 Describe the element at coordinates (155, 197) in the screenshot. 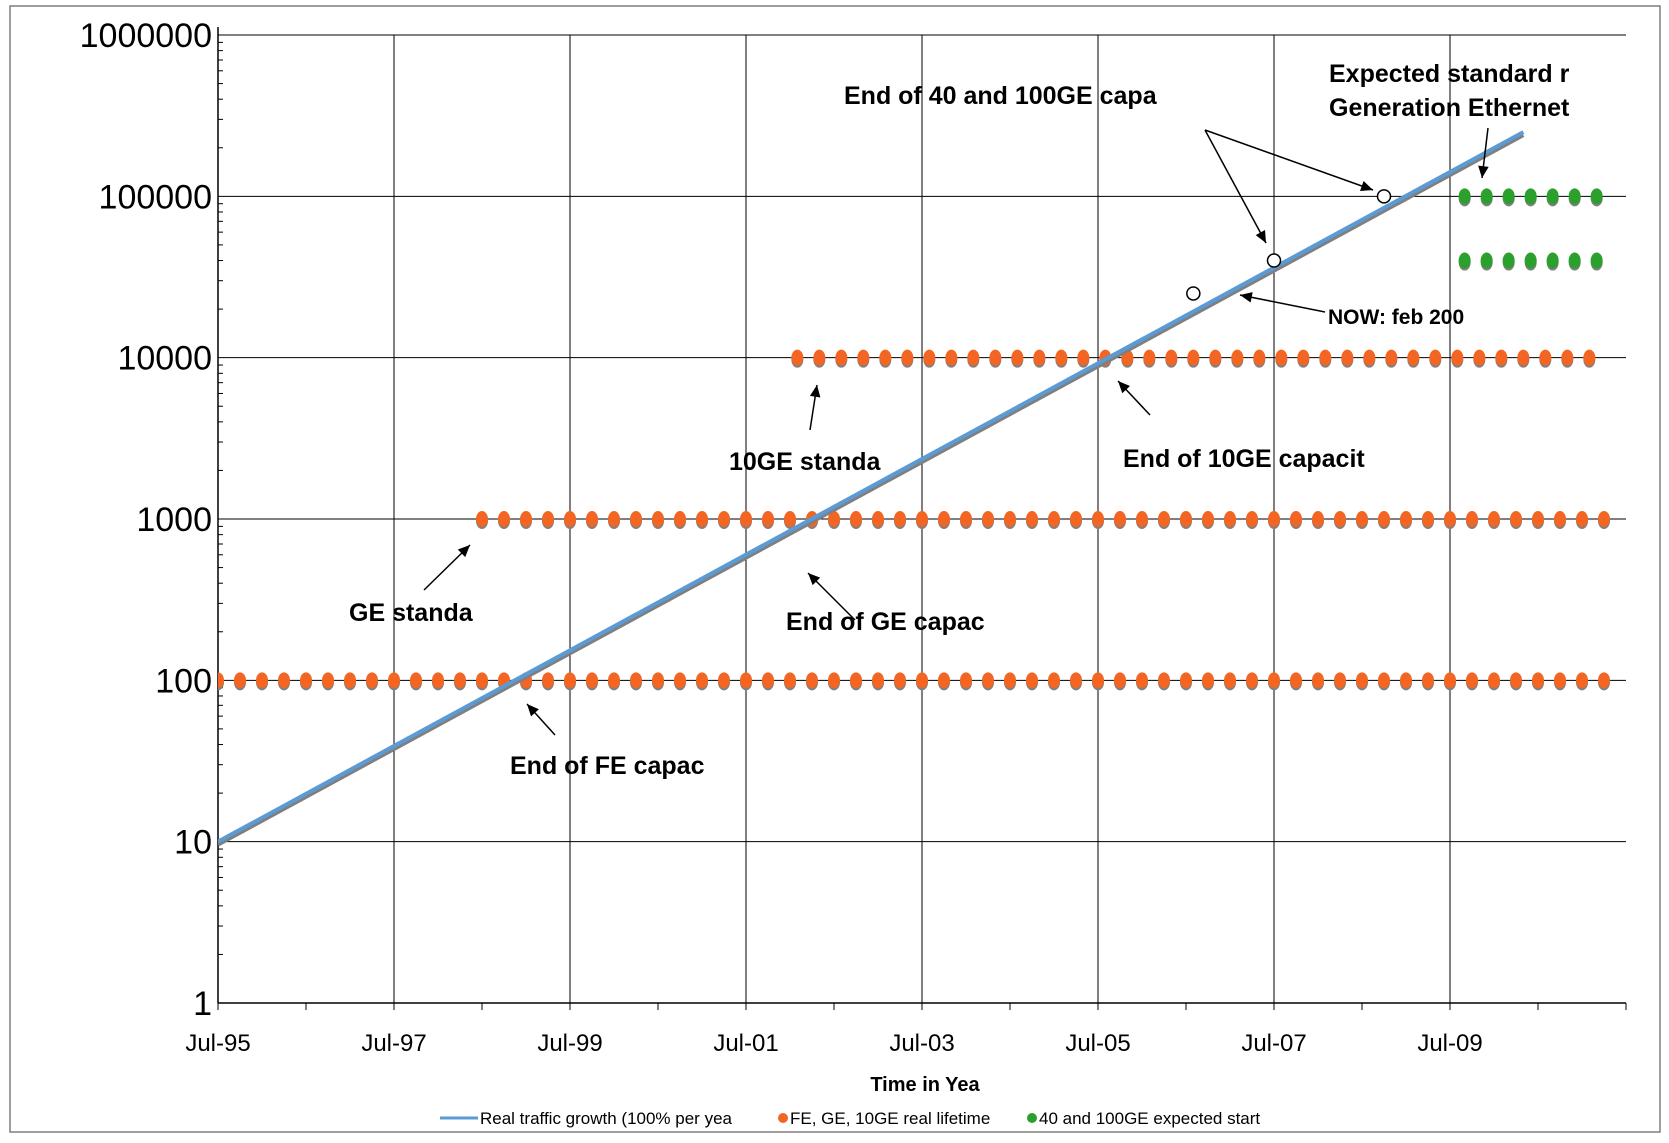

I see `y-tick-label: 100000` at that location.